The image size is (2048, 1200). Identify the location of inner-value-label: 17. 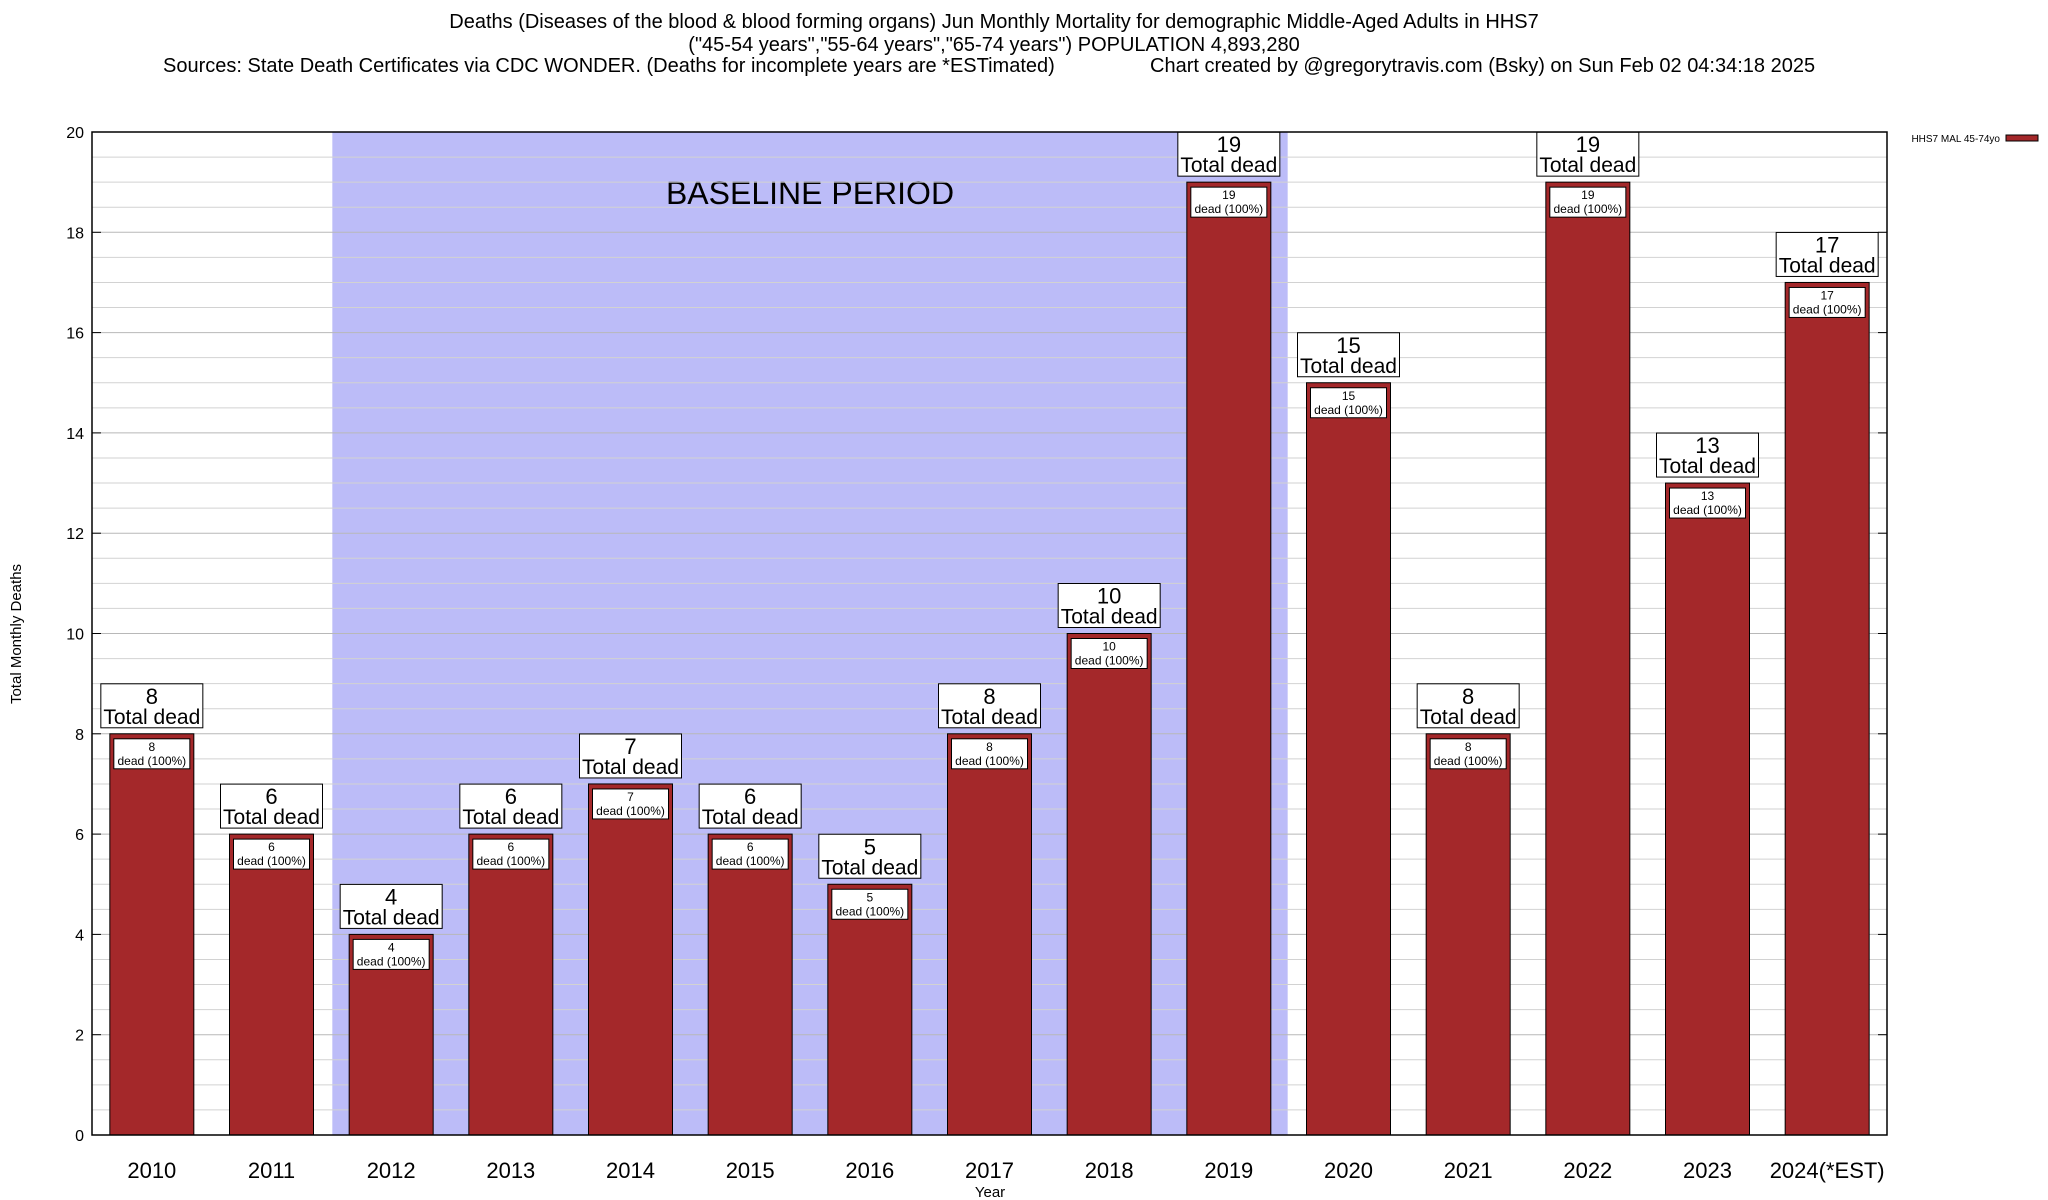
(1827, 295).